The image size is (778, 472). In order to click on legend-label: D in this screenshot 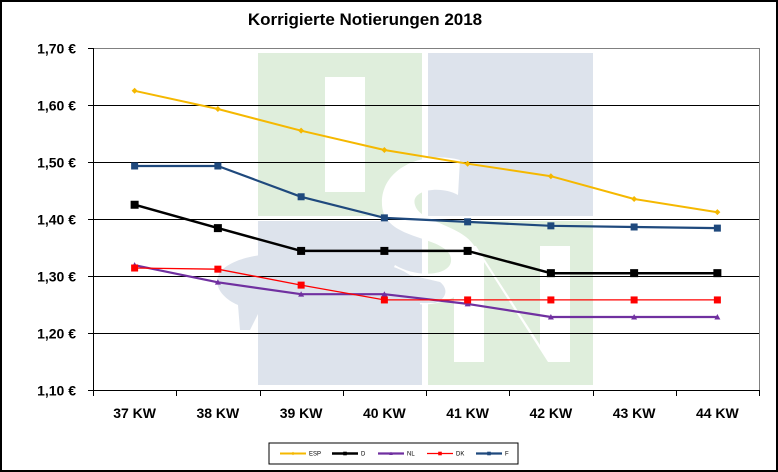, I will do `click(363, 455)`.